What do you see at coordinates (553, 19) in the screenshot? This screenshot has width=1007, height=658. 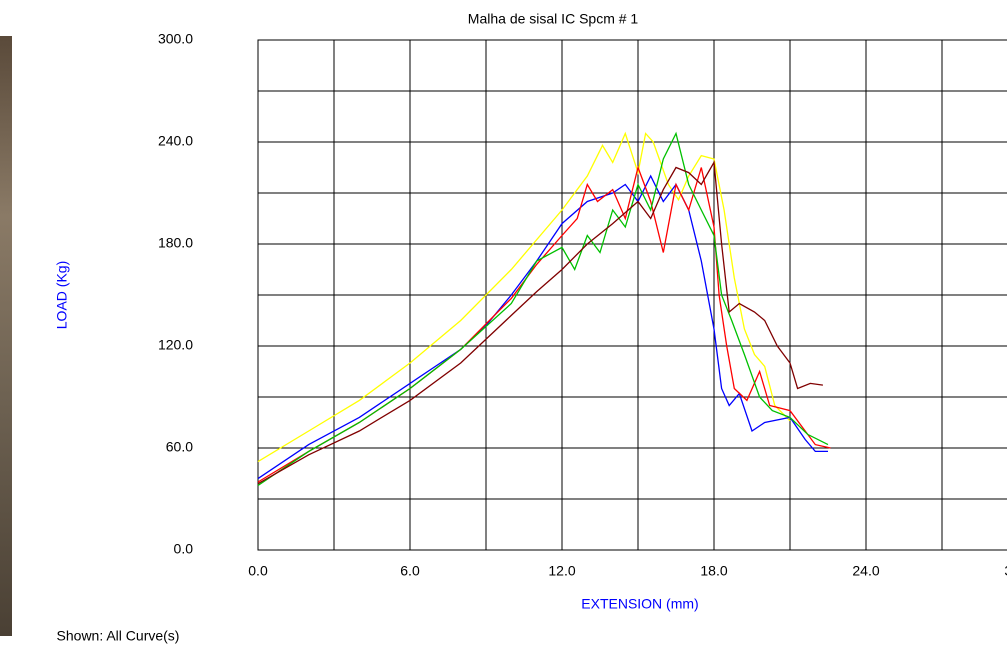 I see `chart-title: Malha de sisal IC Spcm # 1` at bounding box center [553, 19].